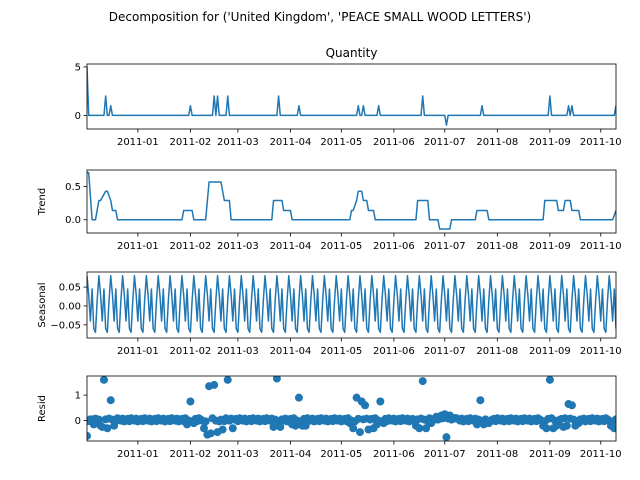  I want to click on panel-ylabel: Trend, so click(42, 202).